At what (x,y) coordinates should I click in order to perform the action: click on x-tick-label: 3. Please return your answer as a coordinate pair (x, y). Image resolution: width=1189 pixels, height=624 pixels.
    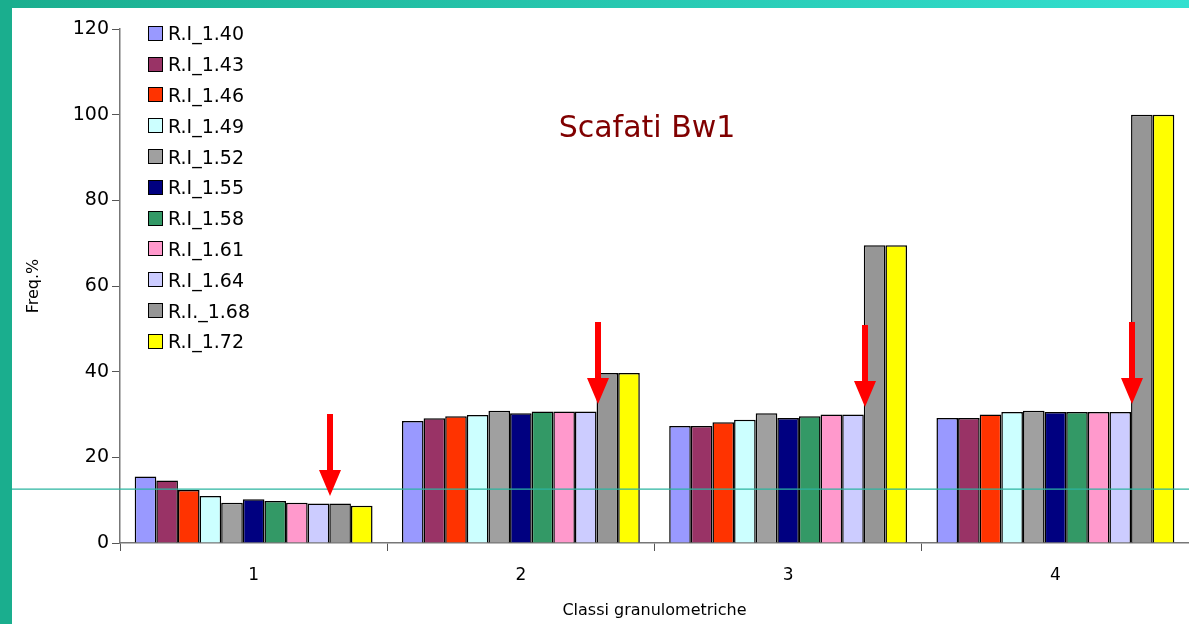
    Looking at the image, I should click on (788, 573).